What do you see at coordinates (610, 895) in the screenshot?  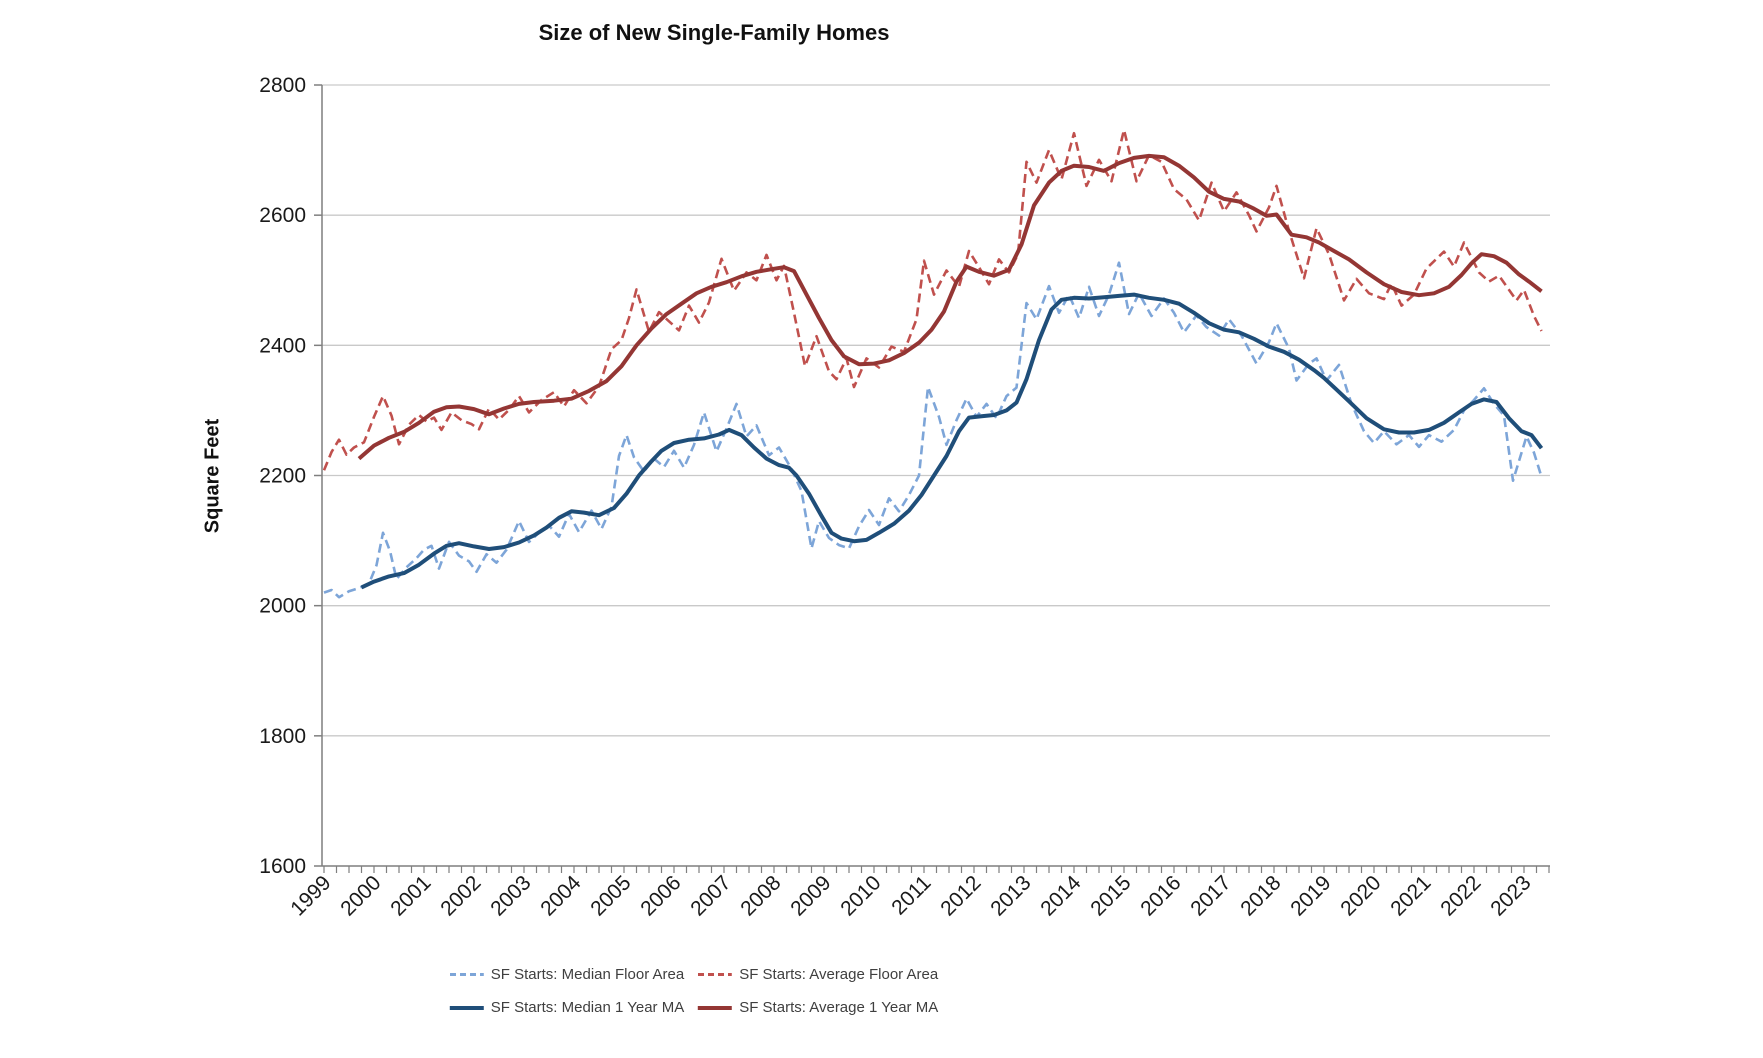 I see `x-year-label-2005: 2005` at bounding box center [610, 895].